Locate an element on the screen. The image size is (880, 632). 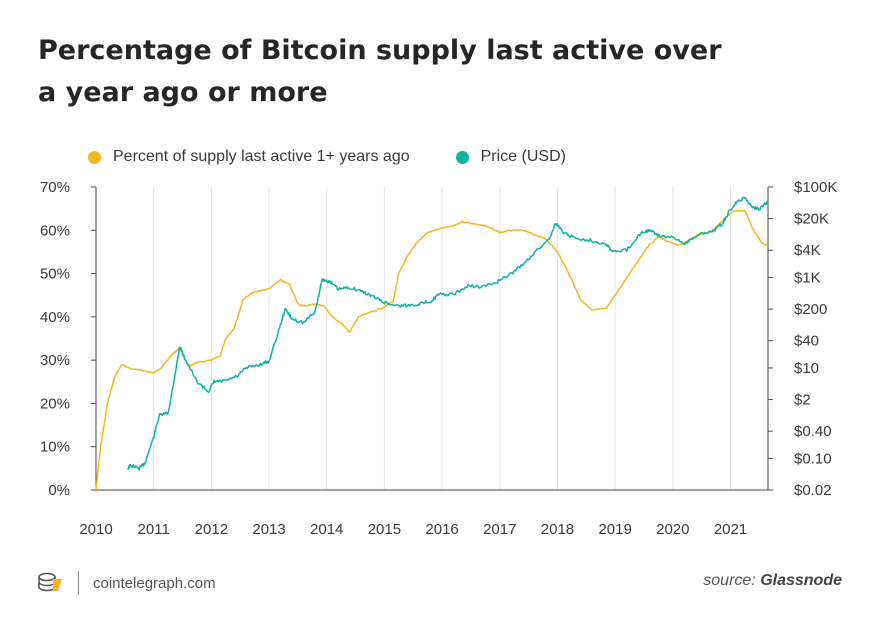
x-tick-label: 2017 is located at coordinates (499, 529).